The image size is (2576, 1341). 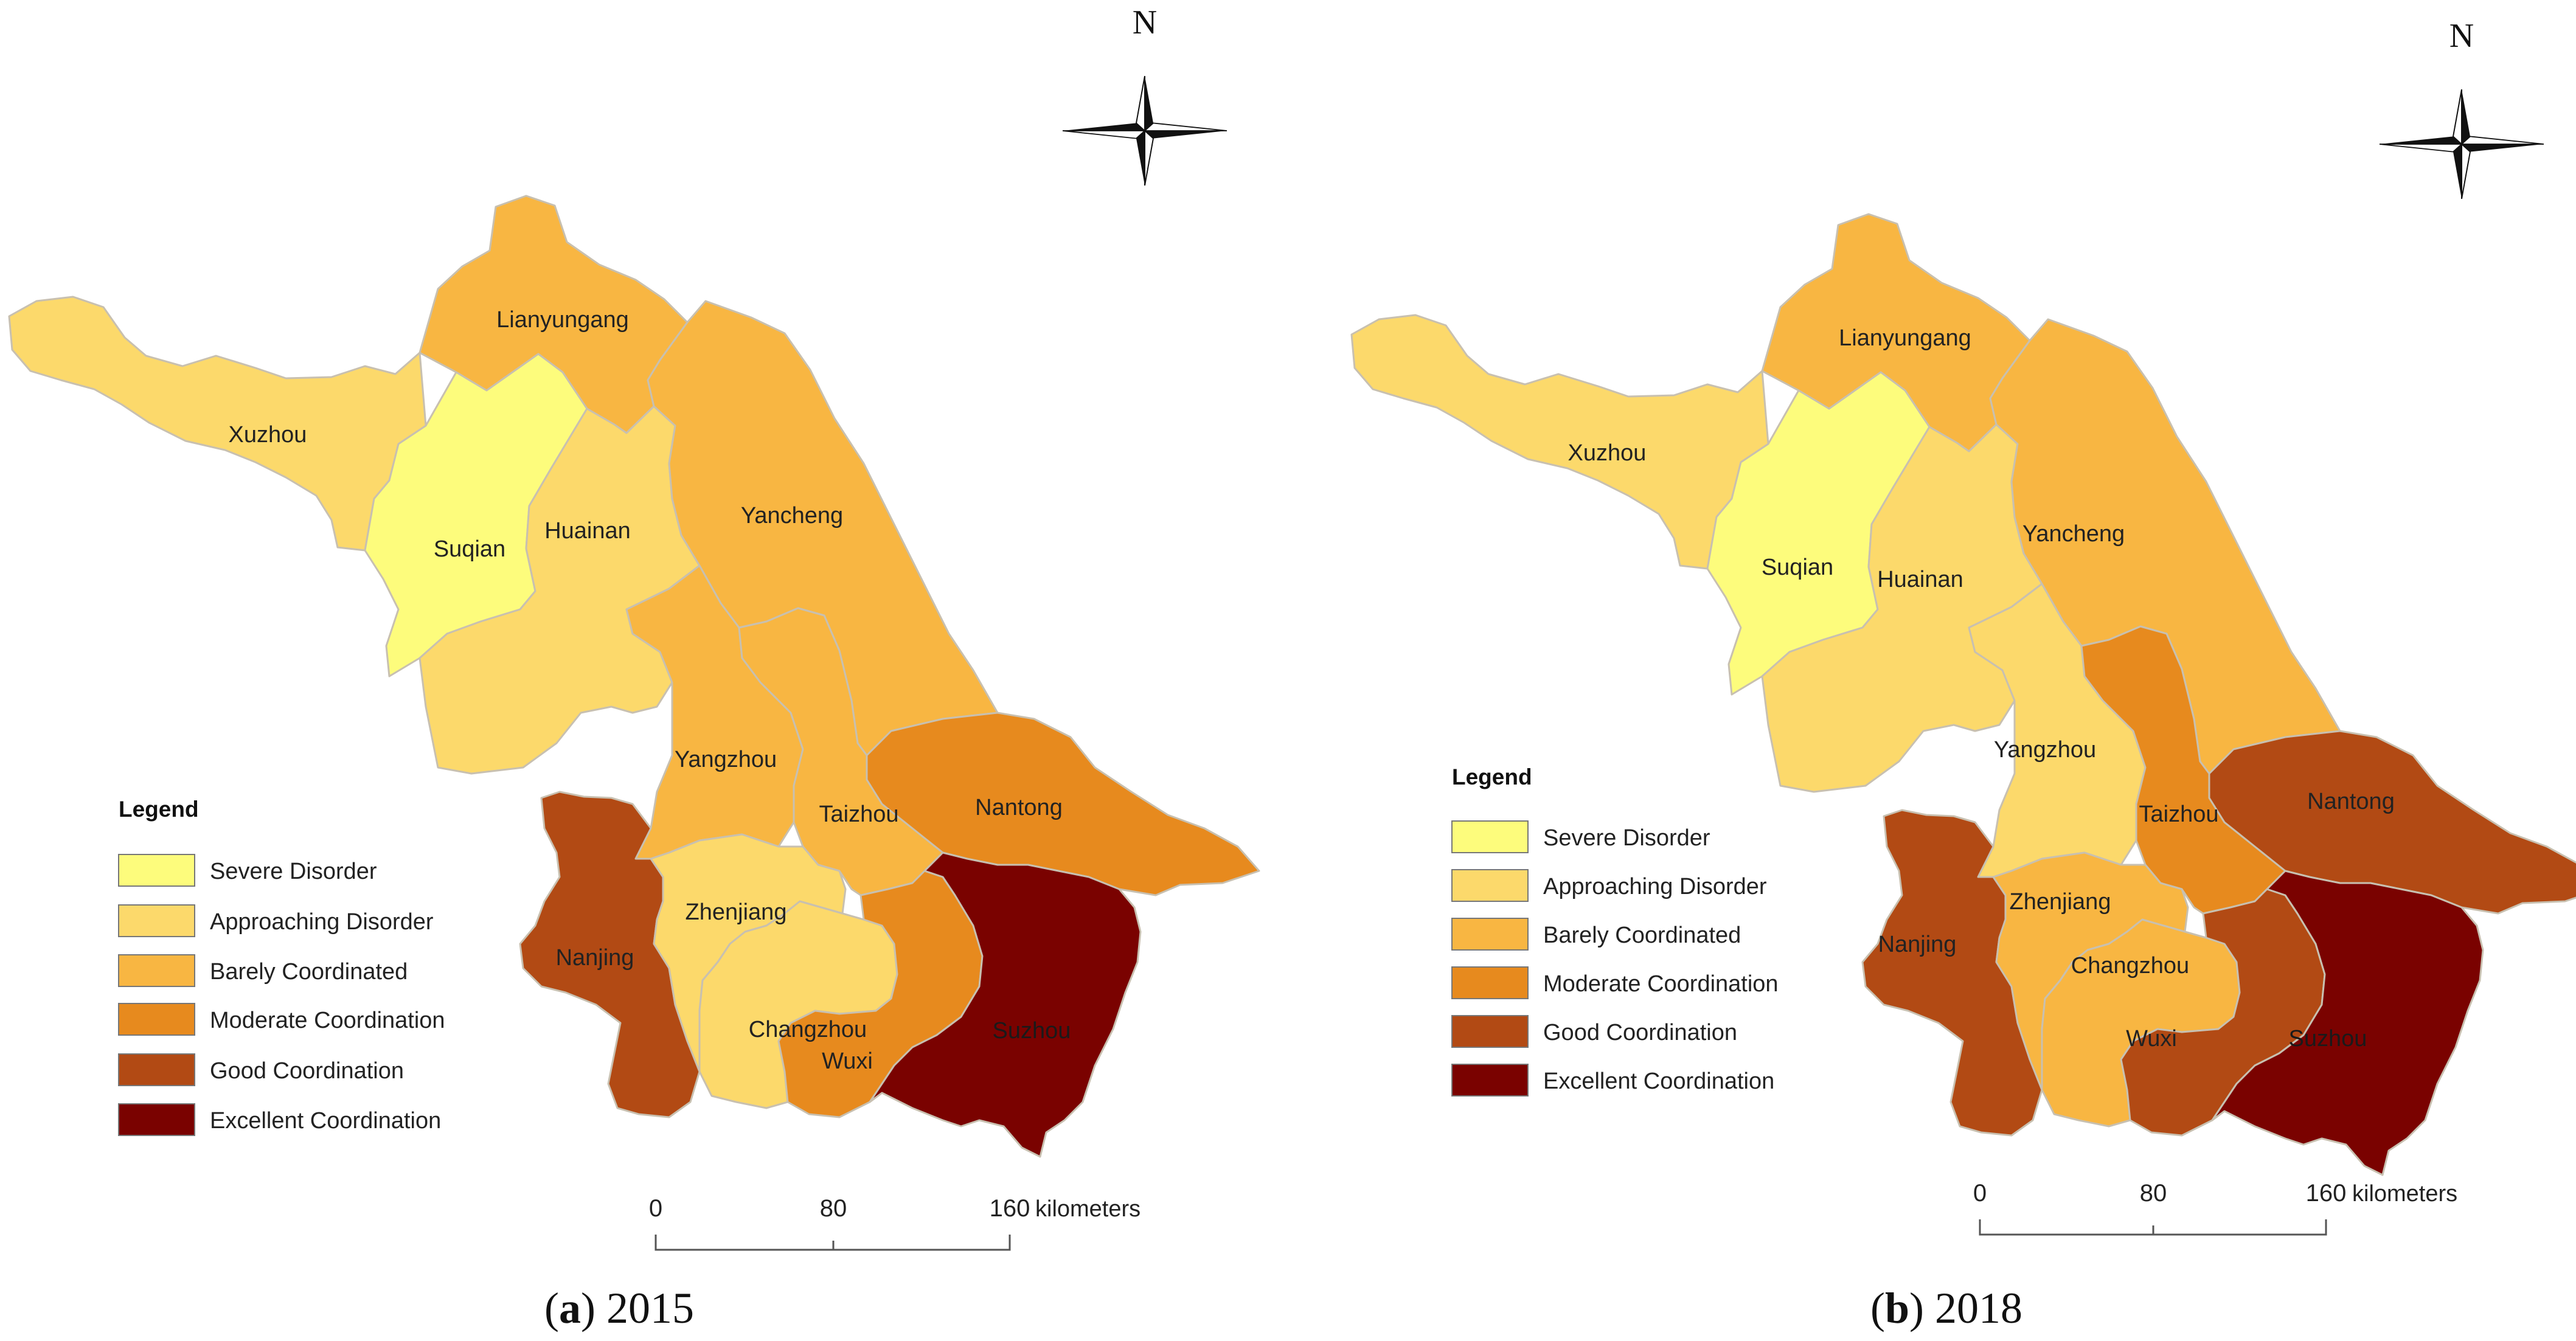 What do you see at coordinates (894, 1223) in the screenshot?
I see `scale-bar-2015: 0 80 160 kilometers` at bounding box center [894, 1223].